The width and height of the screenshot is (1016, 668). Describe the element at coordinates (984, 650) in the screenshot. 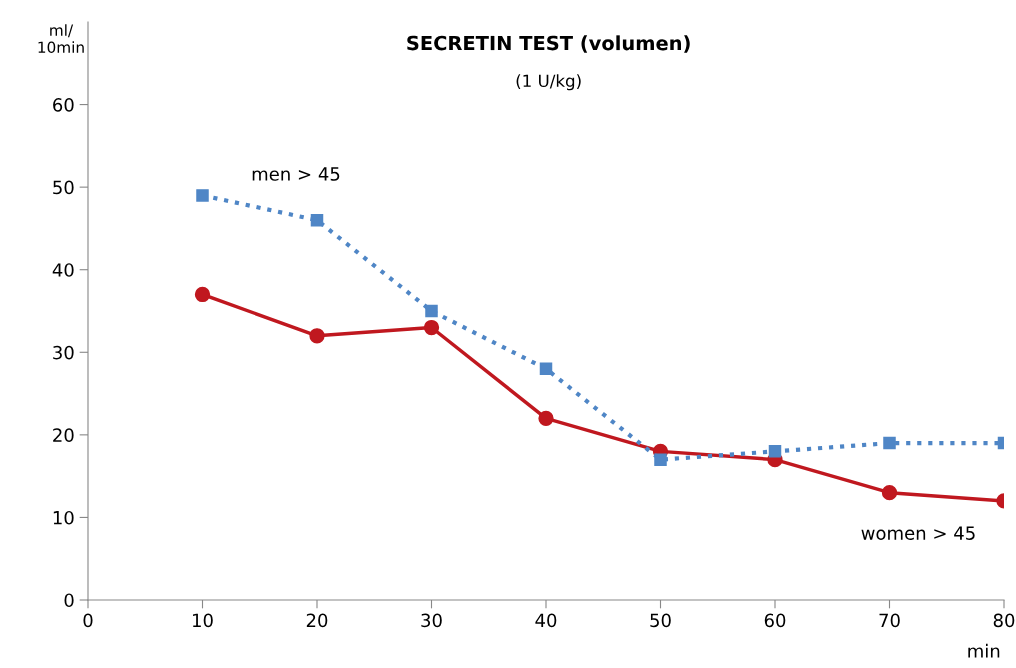

I see `x-axis-title: min` at that location.